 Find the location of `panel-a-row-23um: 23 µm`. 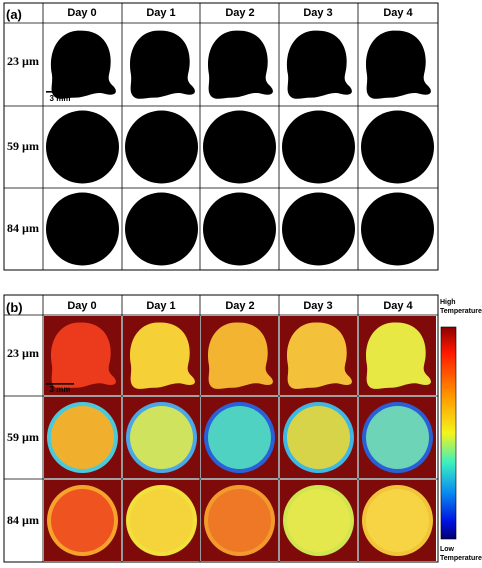

panel-a-row-23um: 23 µm is located at coordinates (23, 61).